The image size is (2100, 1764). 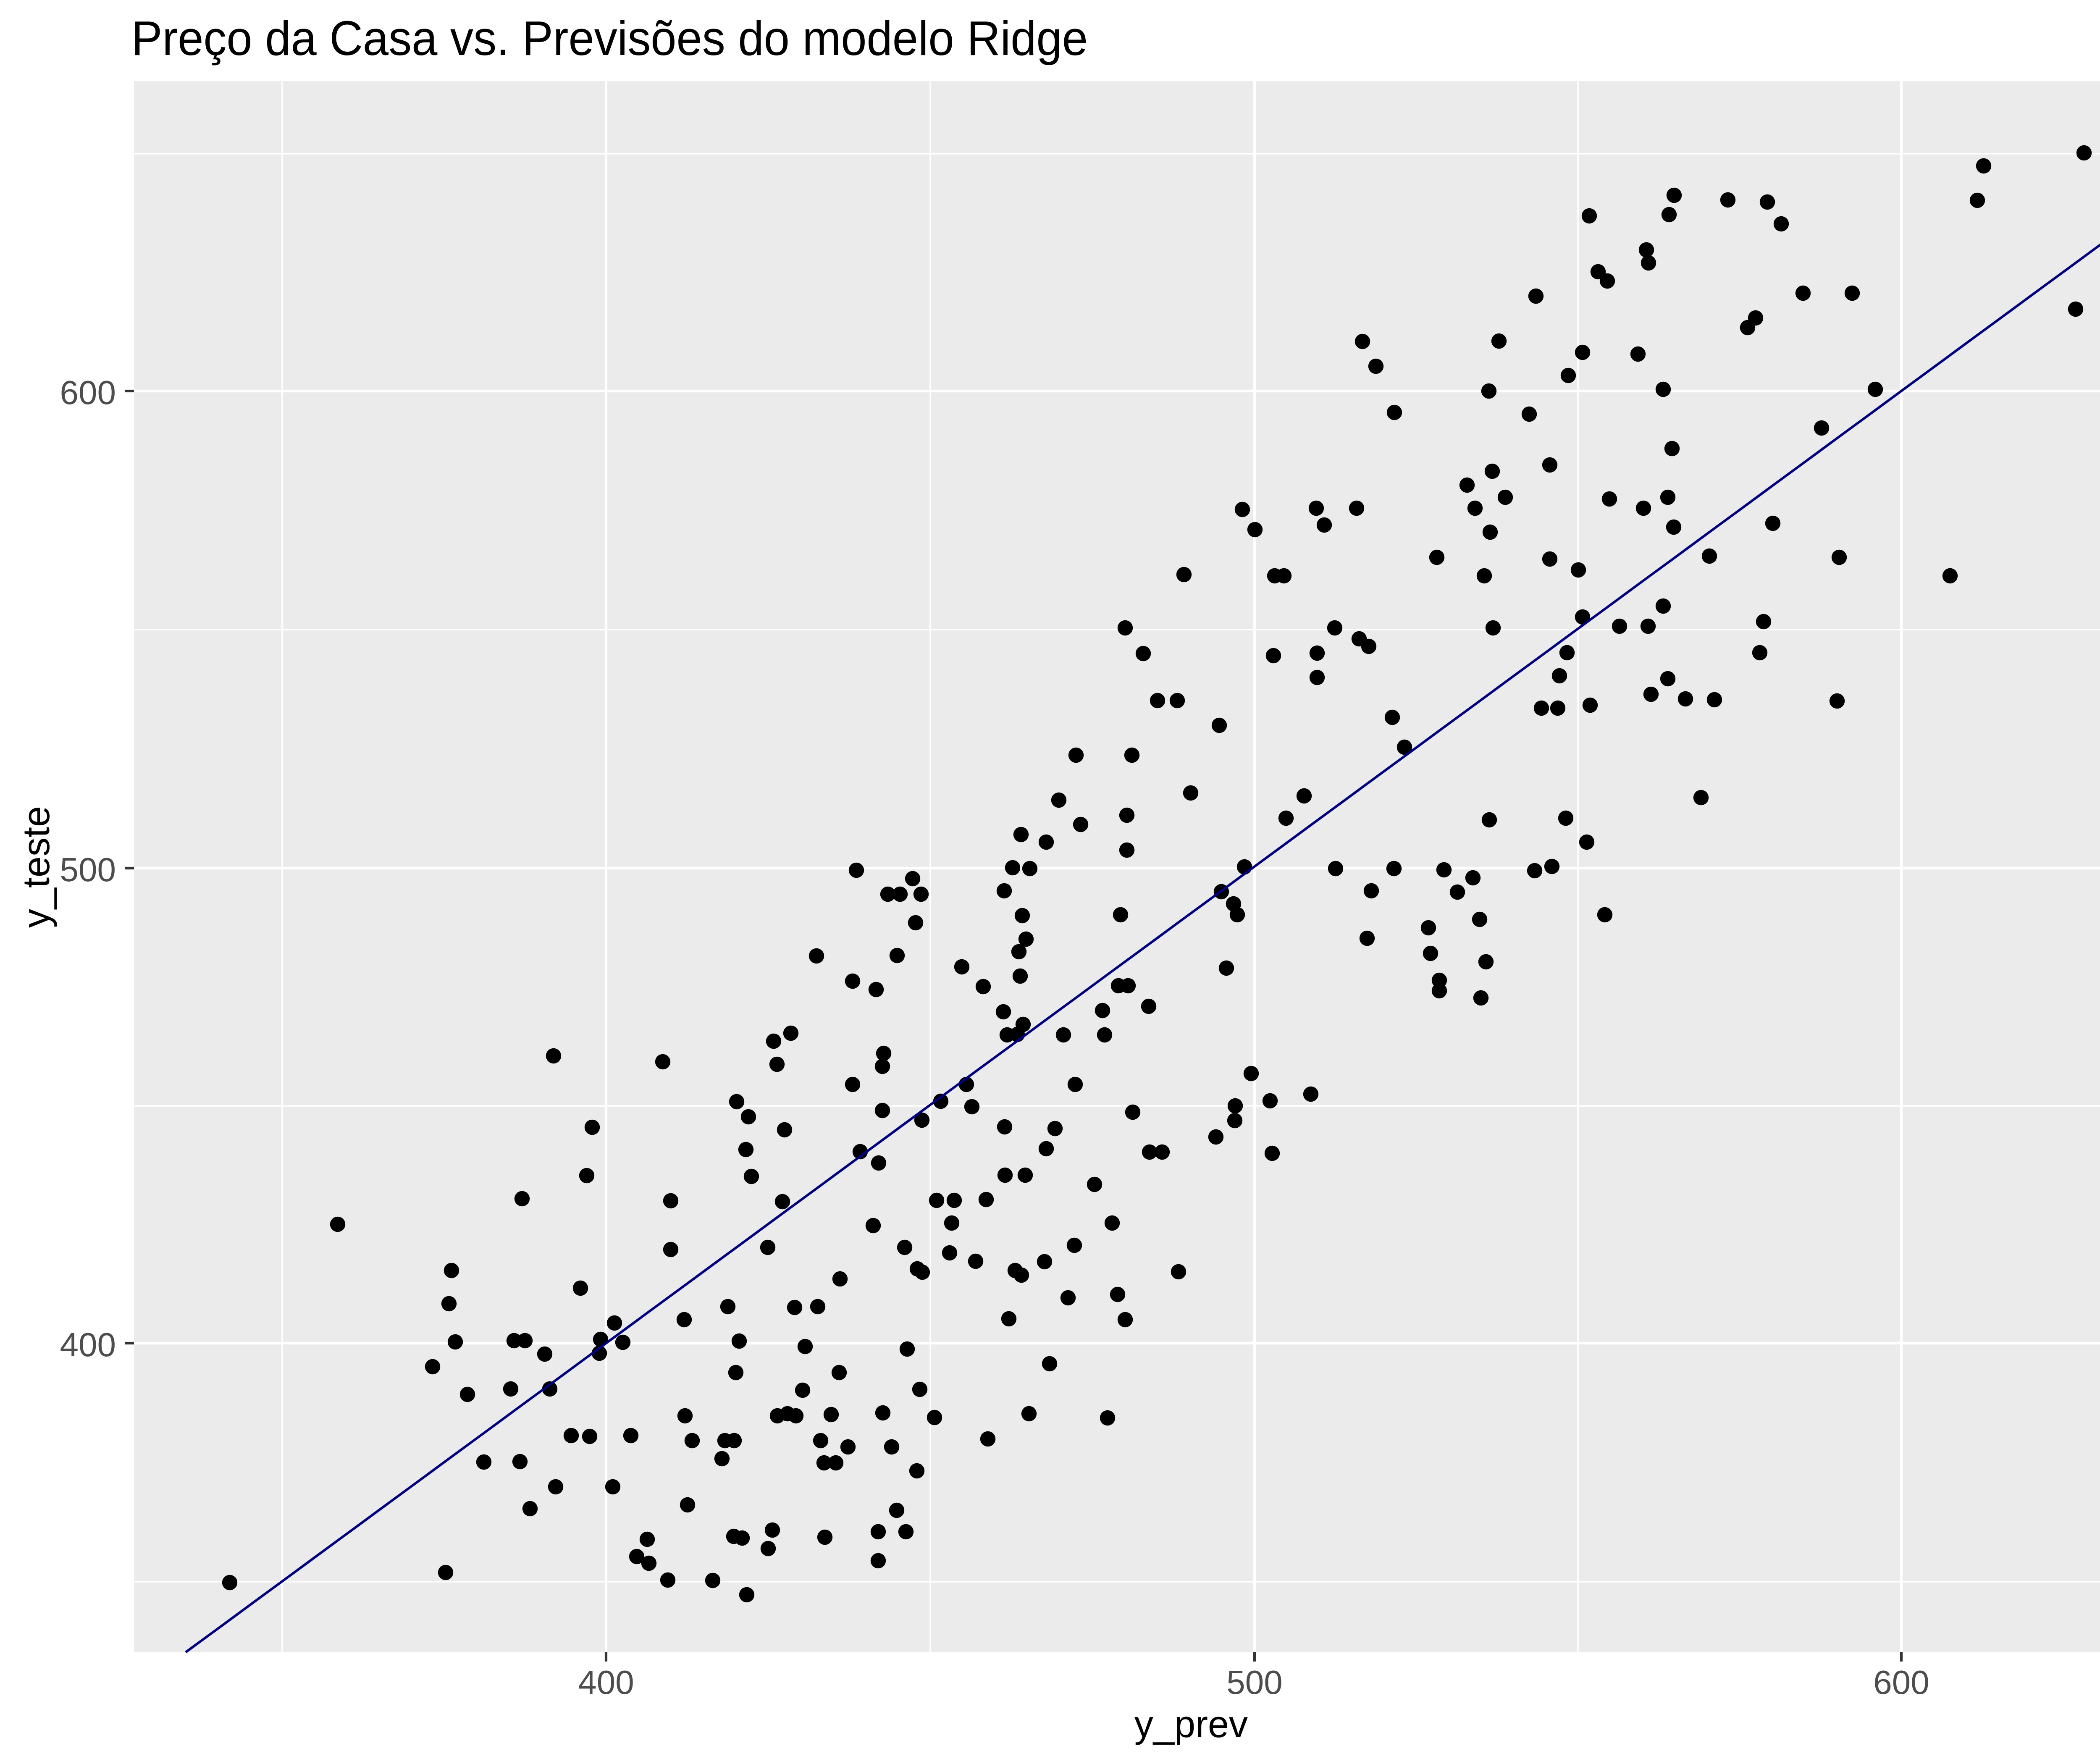 I want to click on svg-text: y_prev, so click(x=1191, y=1725).